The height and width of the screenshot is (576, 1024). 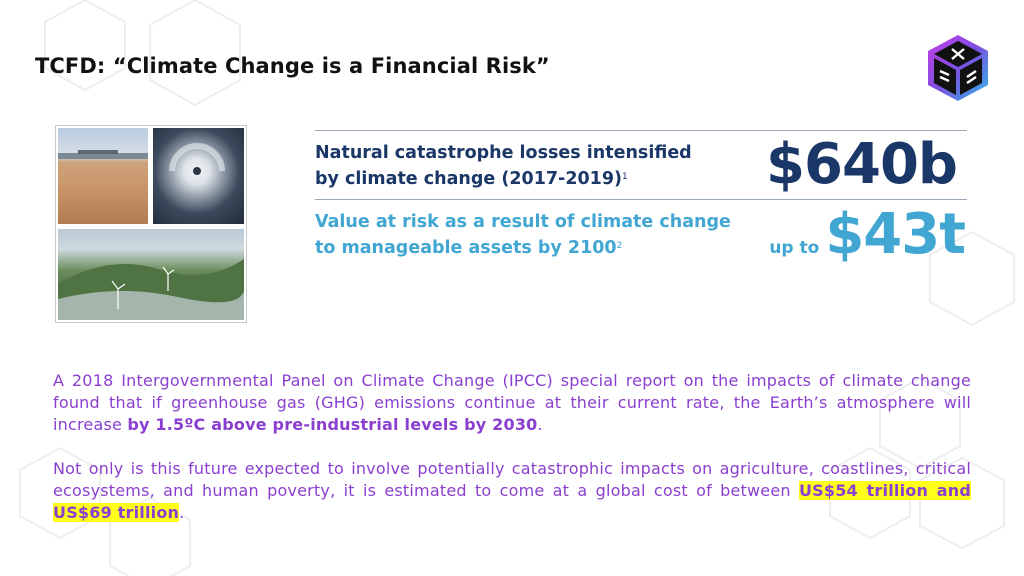 I want to click on label-line: by climate change (2017-2019), so click(x=469, y=179).